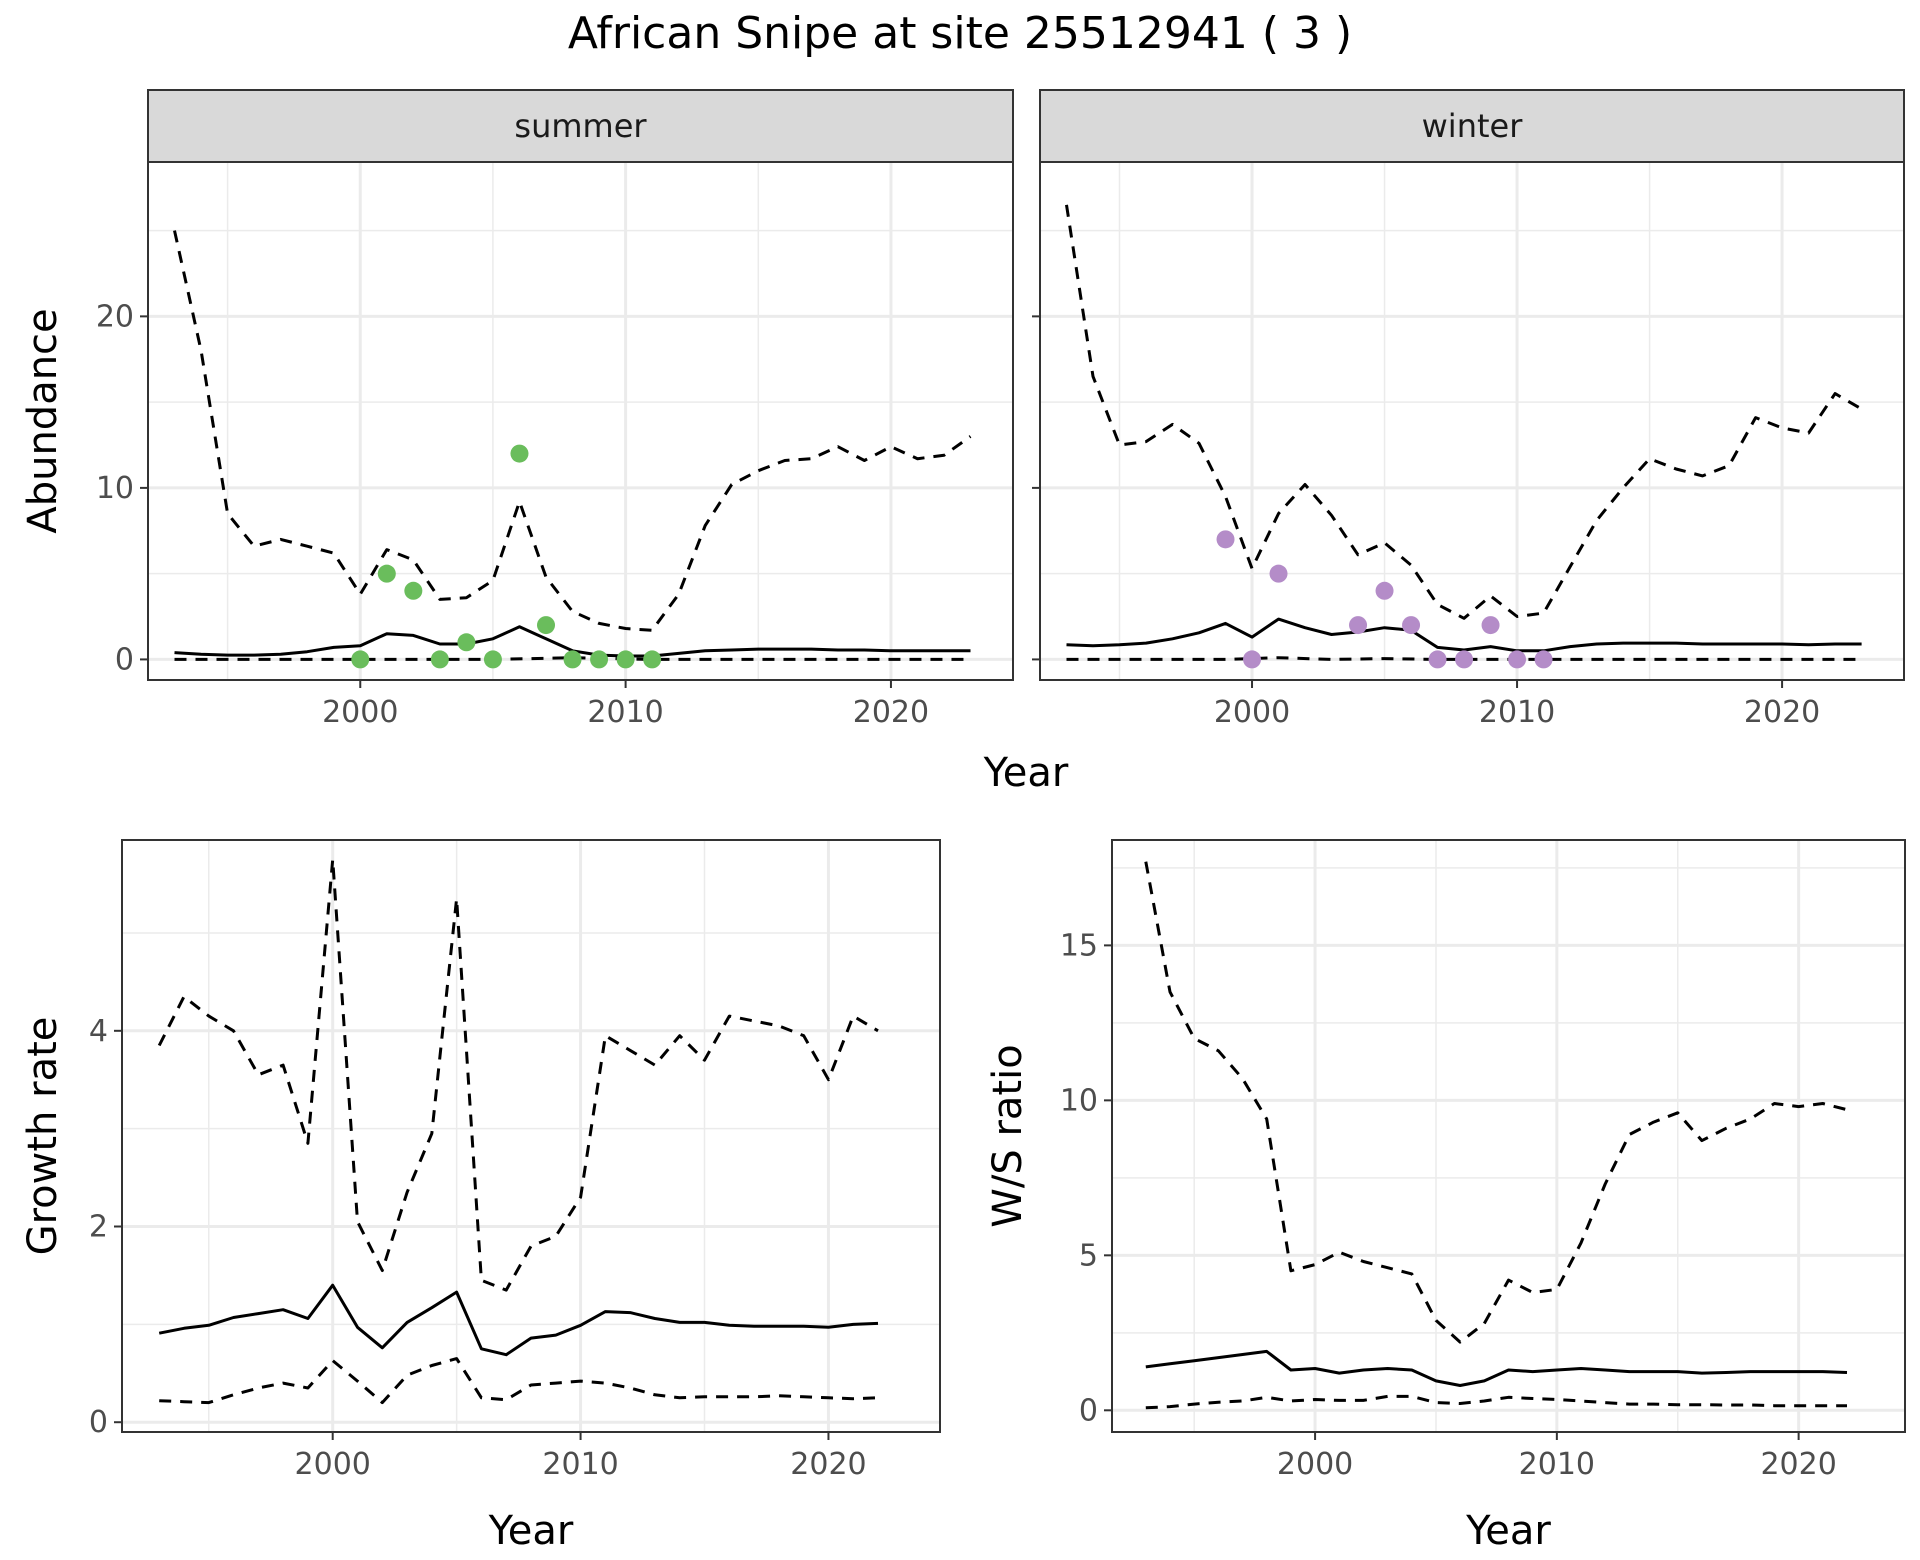  What do you see at coordinates (115, 316) in the screenshot?
I see `y-tick-label: 20` at bounding box center [115, 316].